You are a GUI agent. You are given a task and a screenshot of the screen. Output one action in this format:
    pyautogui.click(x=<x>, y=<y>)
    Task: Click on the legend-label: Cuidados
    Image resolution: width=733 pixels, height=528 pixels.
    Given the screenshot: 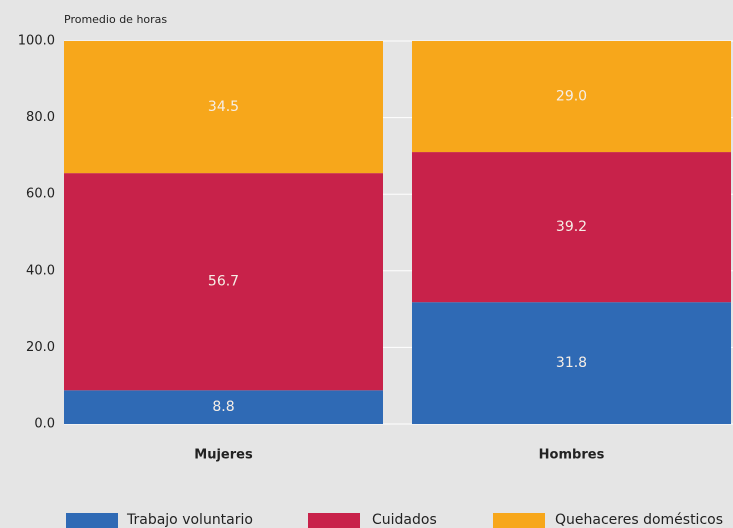 What is the action you would take?
    pyautogui.click(x=404, y=520)
    